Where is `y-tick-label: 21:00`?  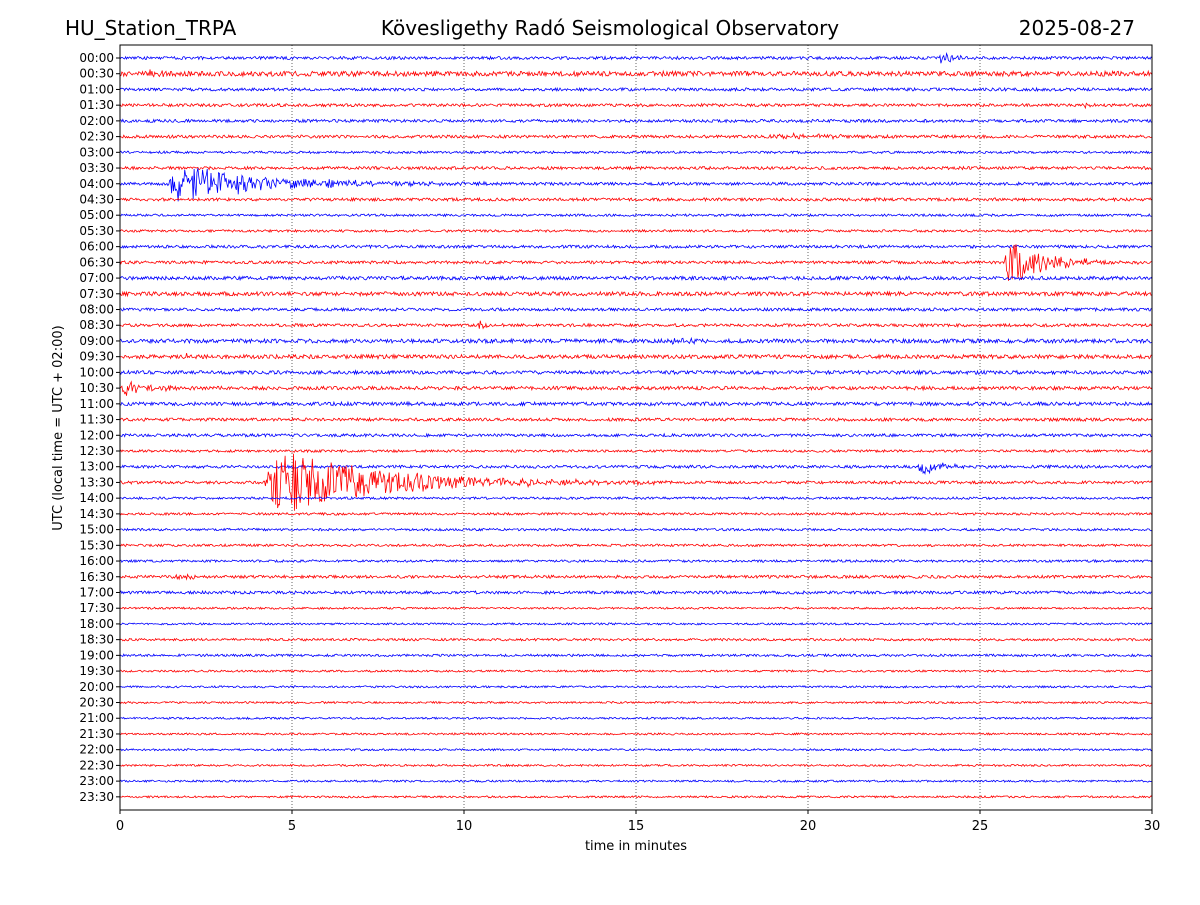 y-tick-label: 21:00 is located at coordinates (96, 718).